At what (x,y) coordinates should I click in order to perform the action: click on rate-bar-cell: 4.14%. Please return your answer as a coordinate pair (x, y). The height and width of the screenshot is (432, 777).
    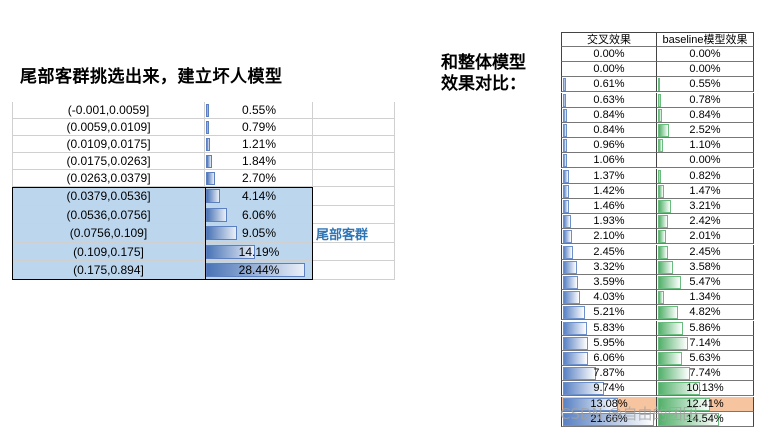
    Looking at the image, I should click on (259, 196).